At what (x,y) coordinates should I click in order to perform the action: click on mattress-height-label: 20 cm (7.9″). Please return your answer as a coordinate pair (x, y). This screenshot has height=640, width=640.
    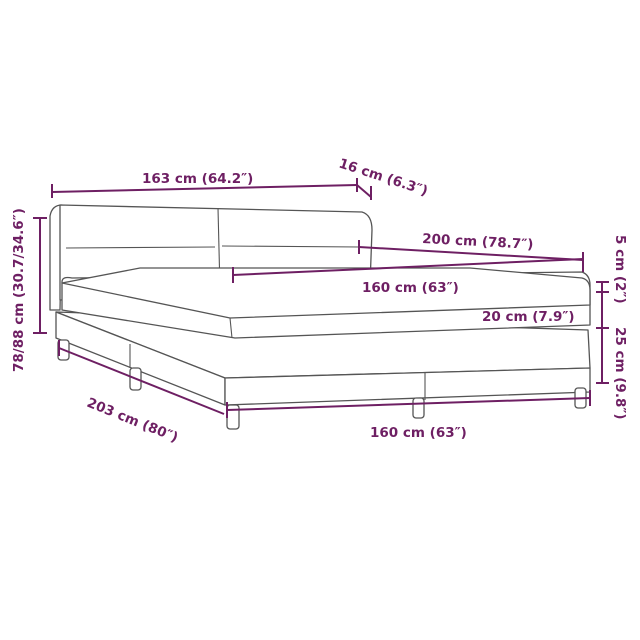
    Looking at the image, I should click on (528, 317).